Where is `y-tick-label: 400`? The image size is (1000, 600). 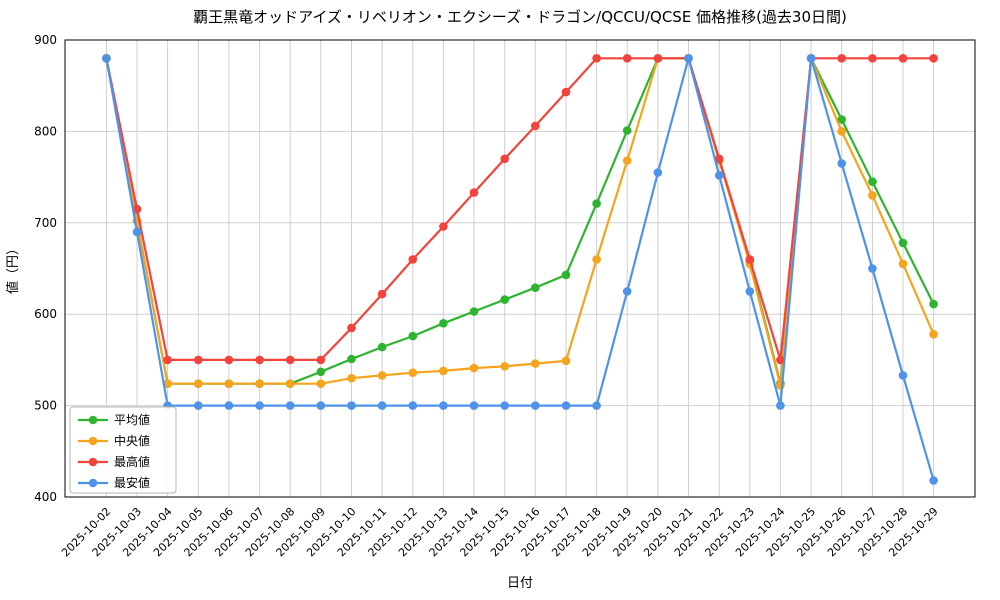 y-tick-label: 400 is located at coordinates (45, 497).